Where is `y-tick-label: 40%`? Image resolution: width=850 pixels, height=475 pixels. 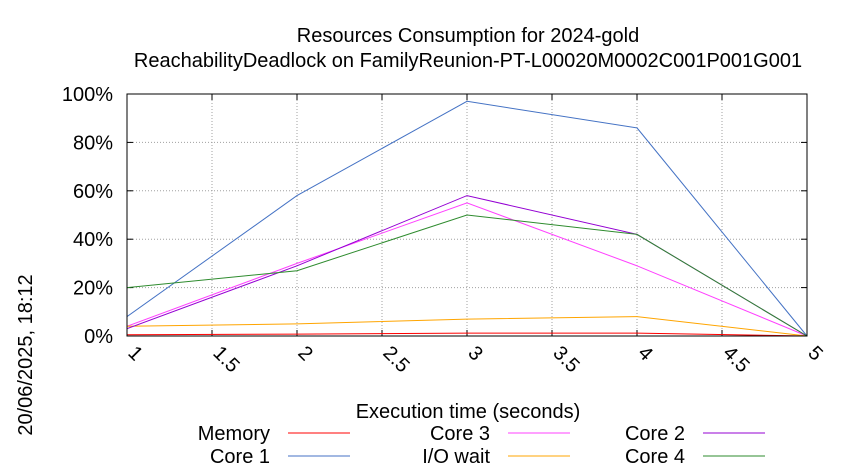
y-tick-label: 40% is located at coordinates (93, 240).